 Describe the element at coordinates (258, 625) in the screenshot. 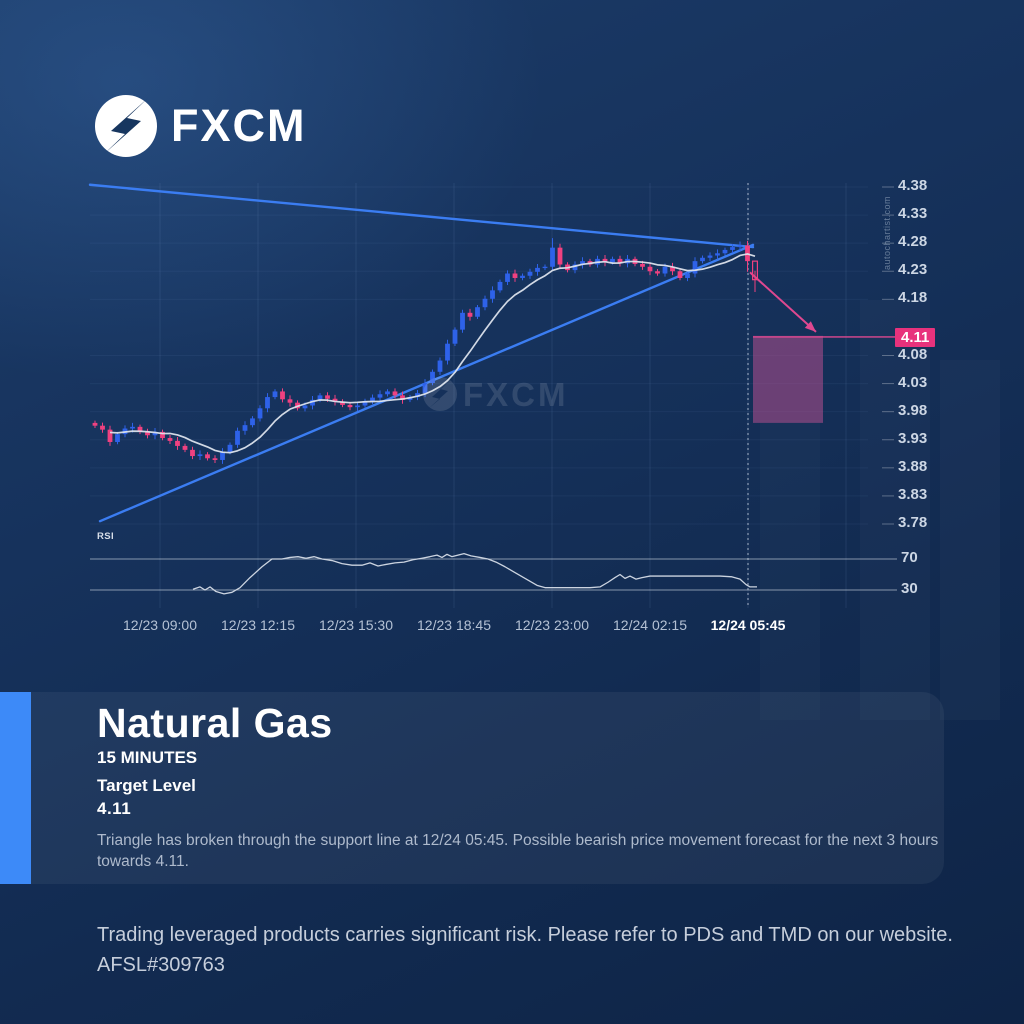

I see `time-axis-tick: 12/23 12:15` at that location.